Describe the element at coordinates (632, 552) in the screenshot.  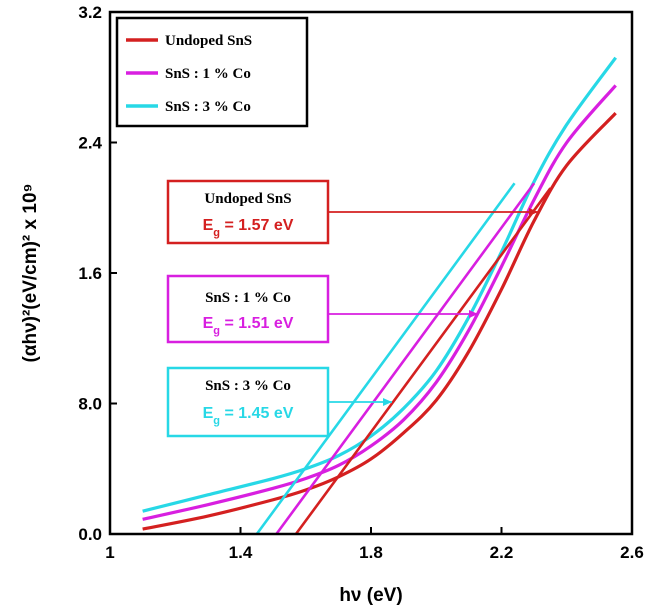
I see `x-tick-label: 2.6` at that location.